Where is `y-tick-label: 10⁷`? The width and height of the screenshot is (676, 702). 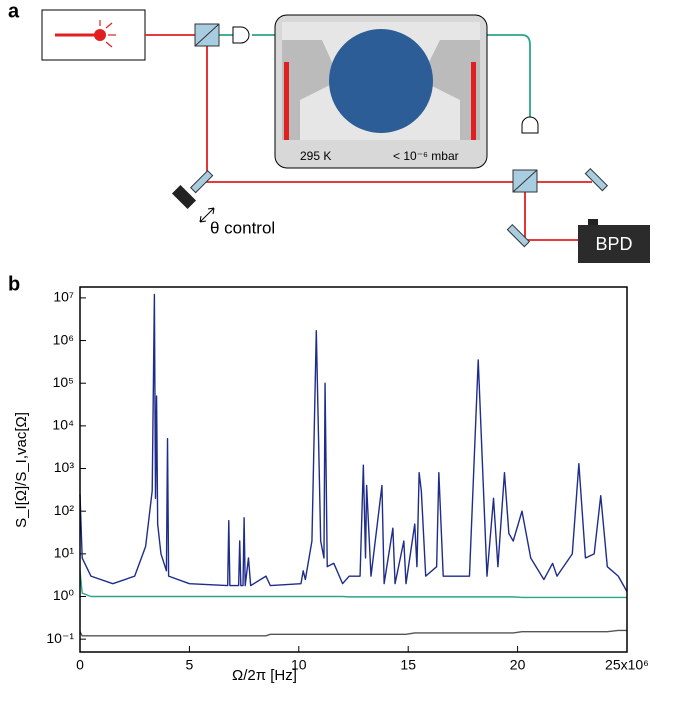 y-tick-label: 10⁷ is located at coordinates (63, 297).